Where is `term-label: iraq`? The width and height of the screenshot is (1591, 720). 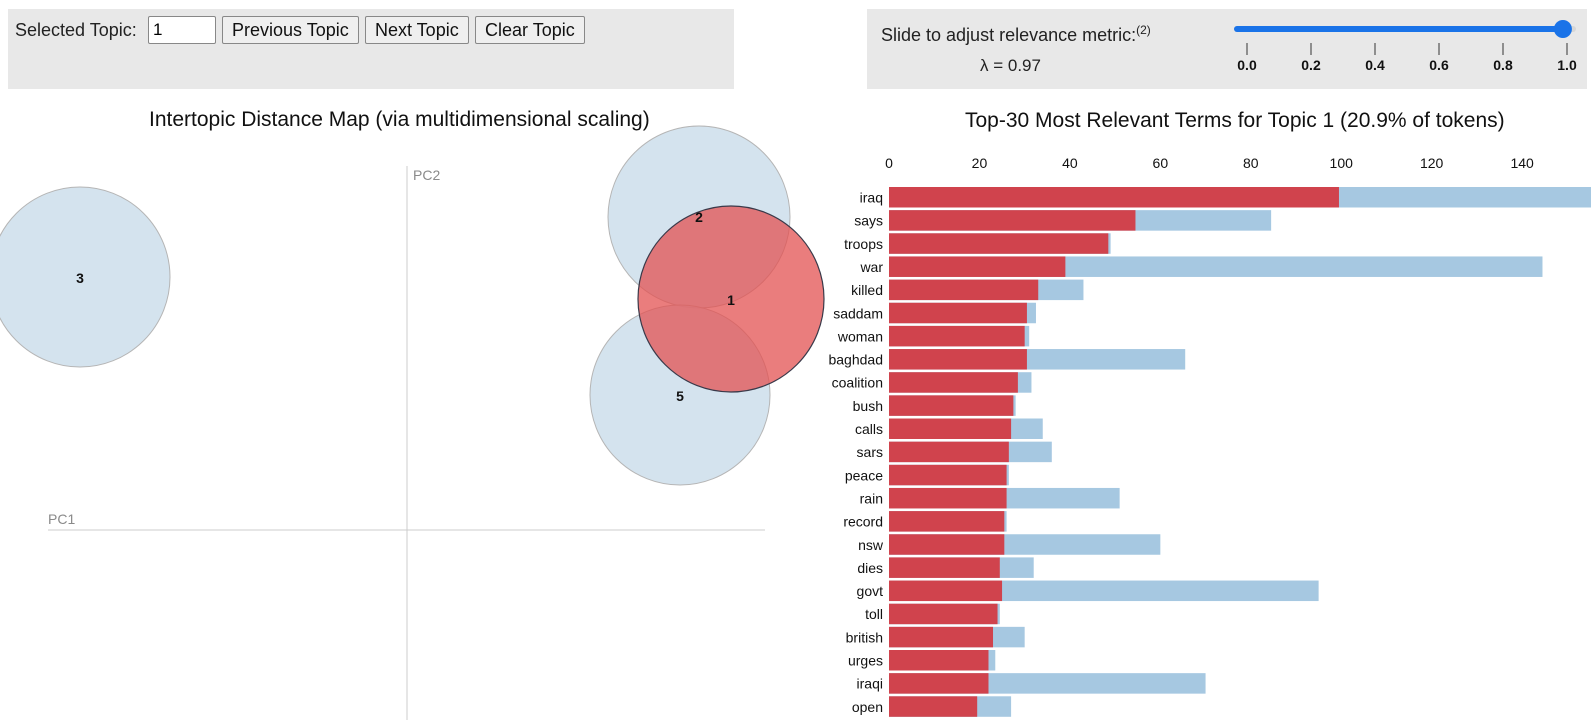
term-label: iraq is located at coordinates (871, 198).